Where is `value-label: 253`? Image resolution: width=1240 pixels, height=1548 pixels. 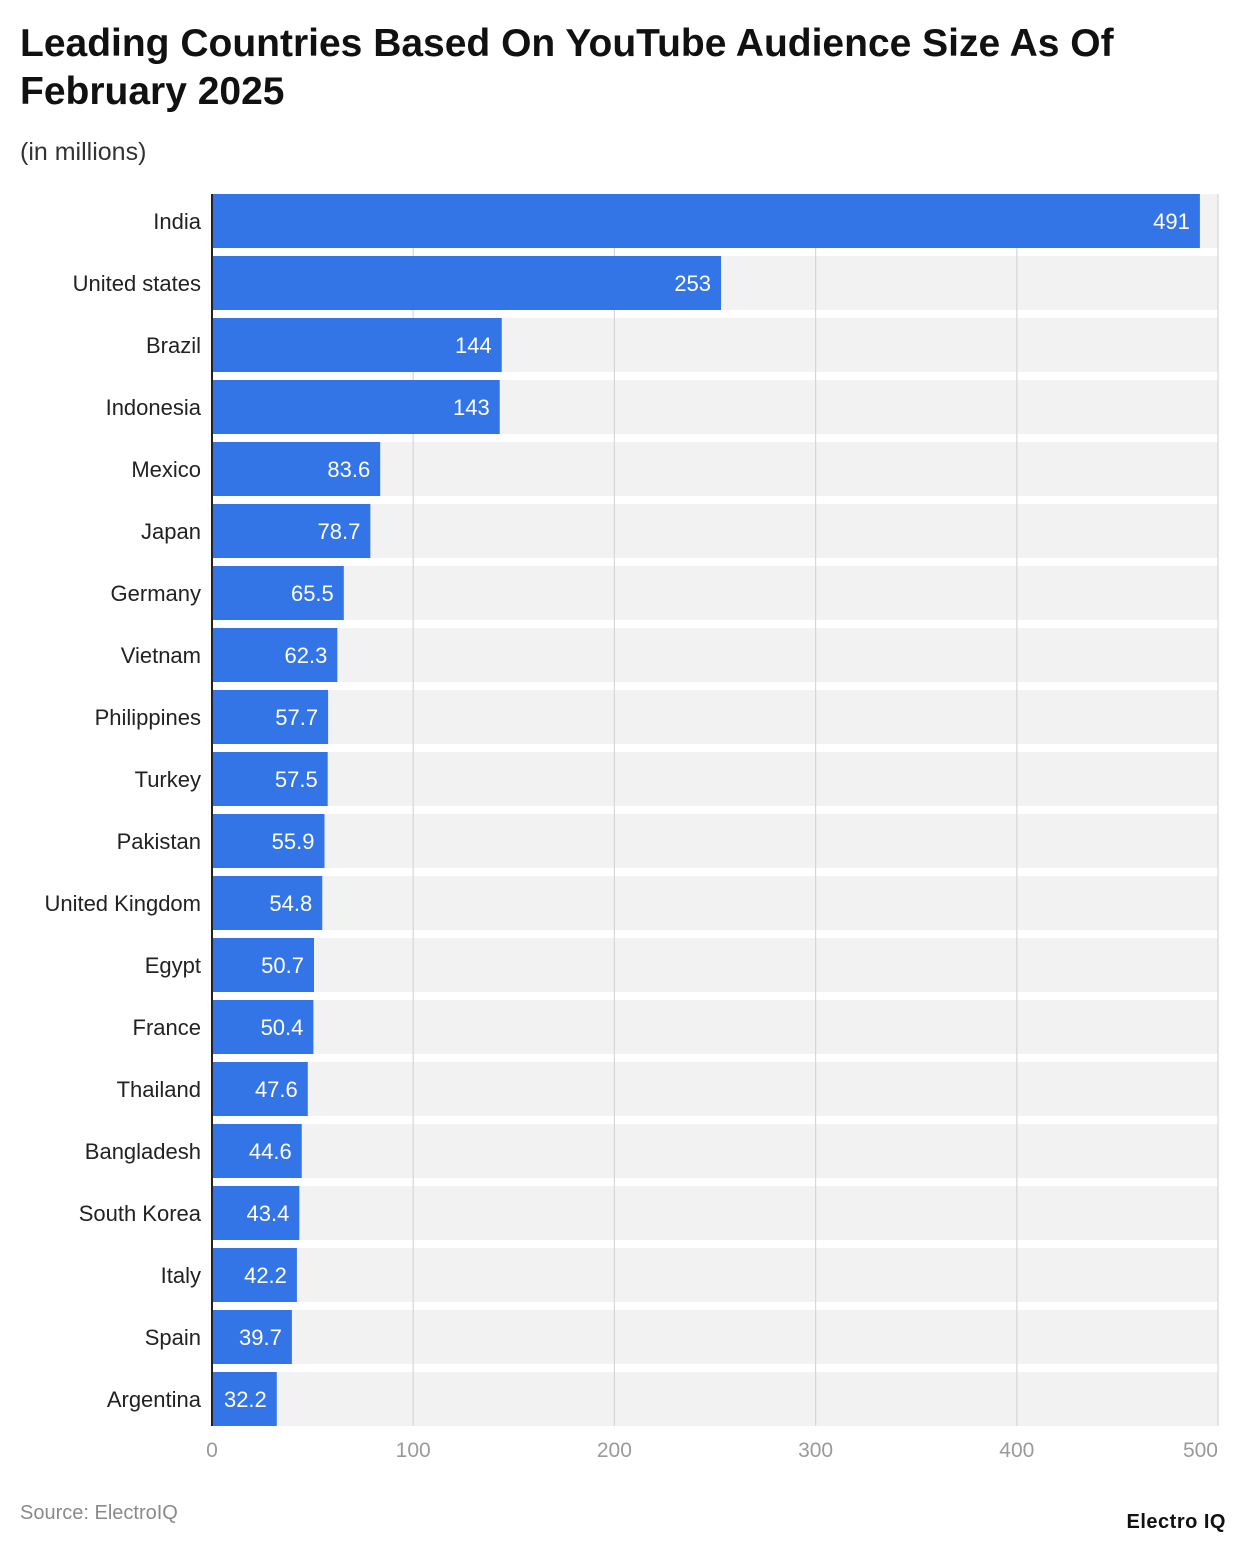
value-label: 253 is located at coordinates (692, 283).